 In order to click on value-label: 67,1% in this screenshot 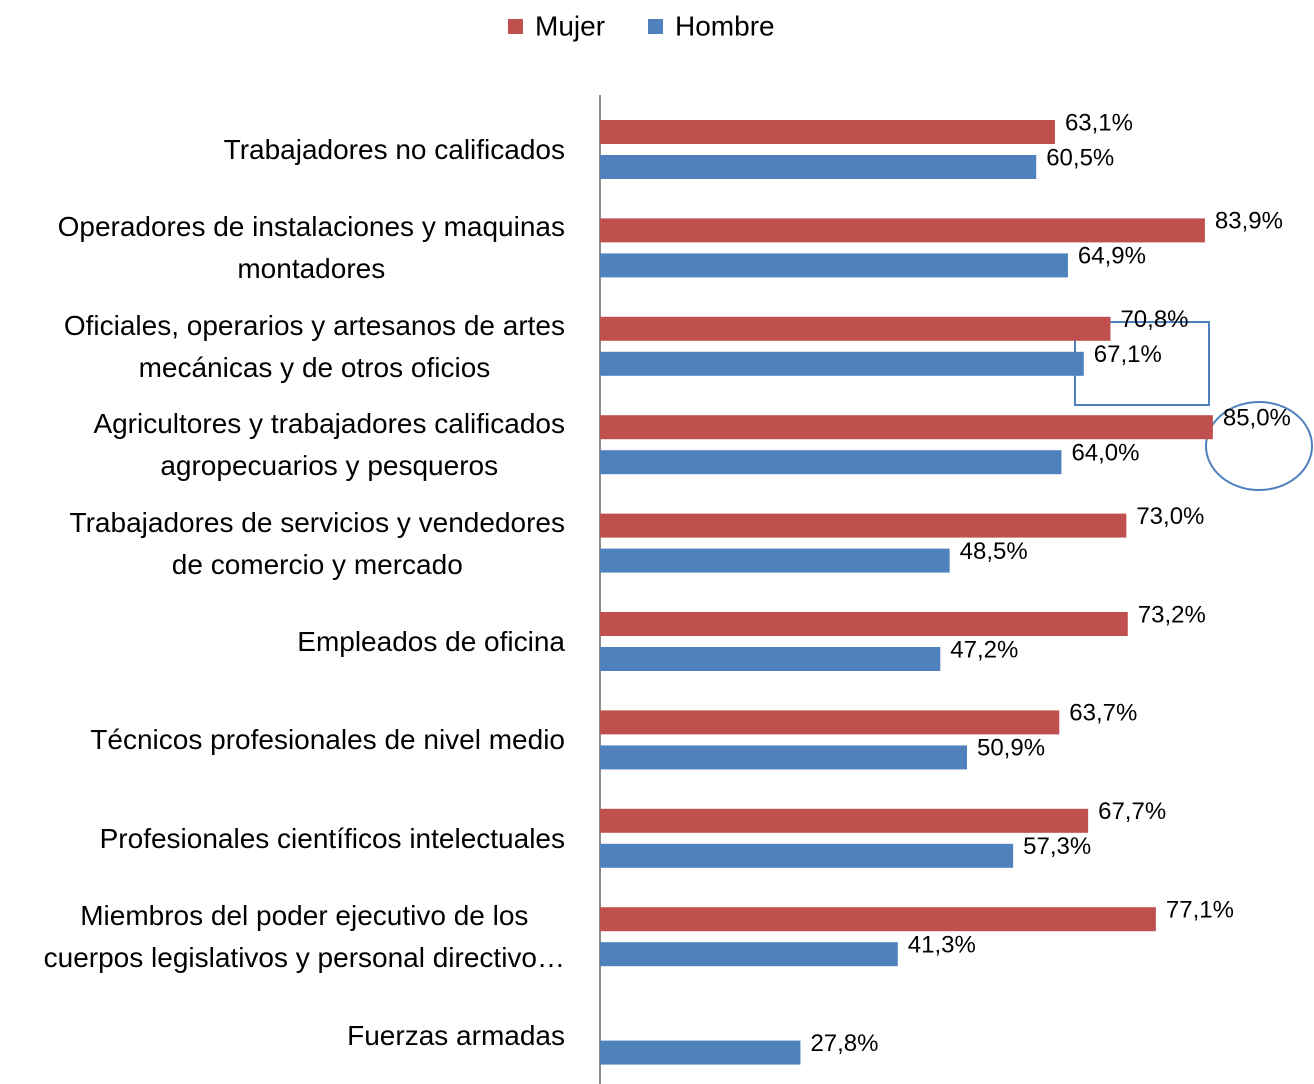, I will do `click(1128, 354)`.